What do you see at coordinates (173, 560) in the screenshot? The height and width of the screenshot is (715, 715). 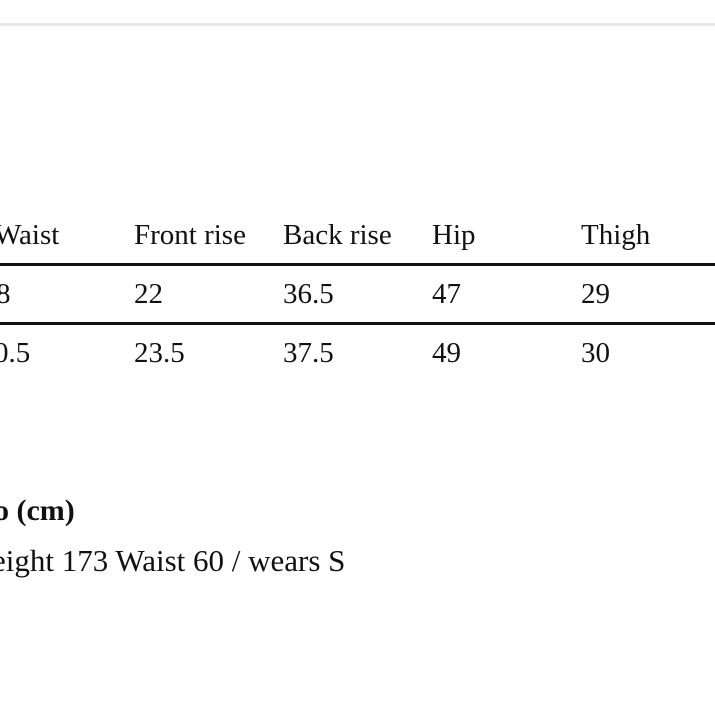 I see `info-text: eight 173 Waist 60 / wears S` at bounding box center [173, 560].